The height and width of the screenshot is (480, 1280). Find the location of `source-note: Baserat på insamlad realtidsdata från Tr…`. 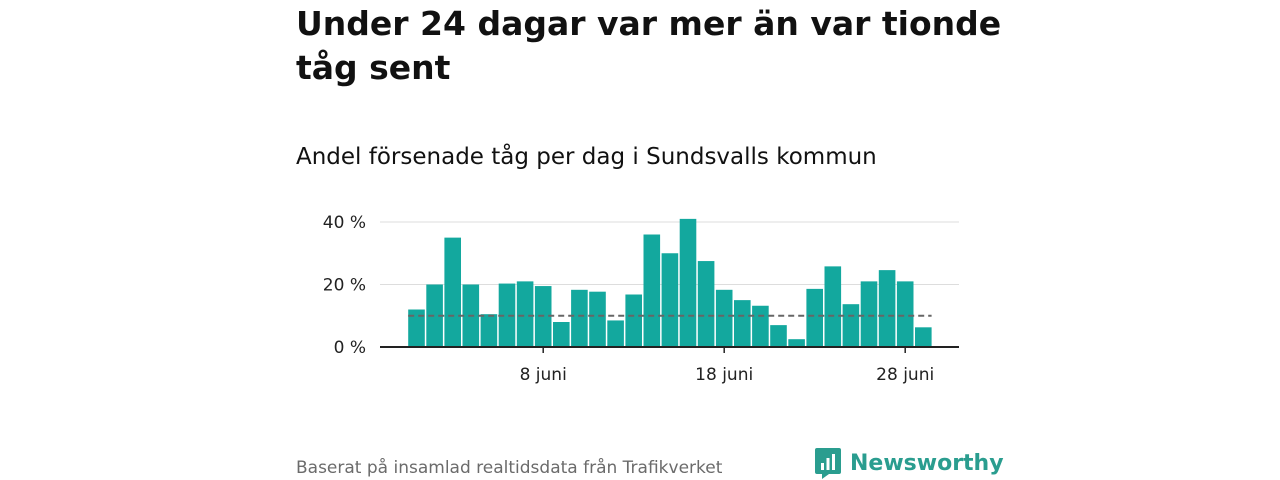

source-note: Baserat på insamlad realtidsdata från Tr… is located at coordinates (509, 468).